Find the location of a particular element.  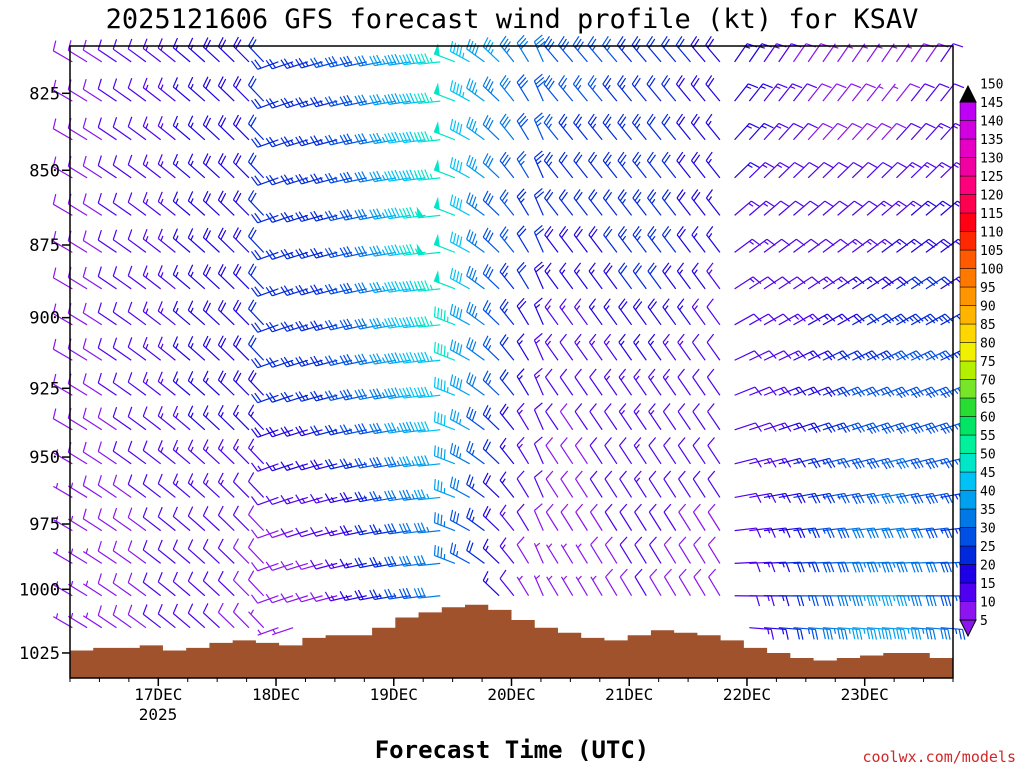

colorbar-label: 5 is located at coordinates (984, 621).